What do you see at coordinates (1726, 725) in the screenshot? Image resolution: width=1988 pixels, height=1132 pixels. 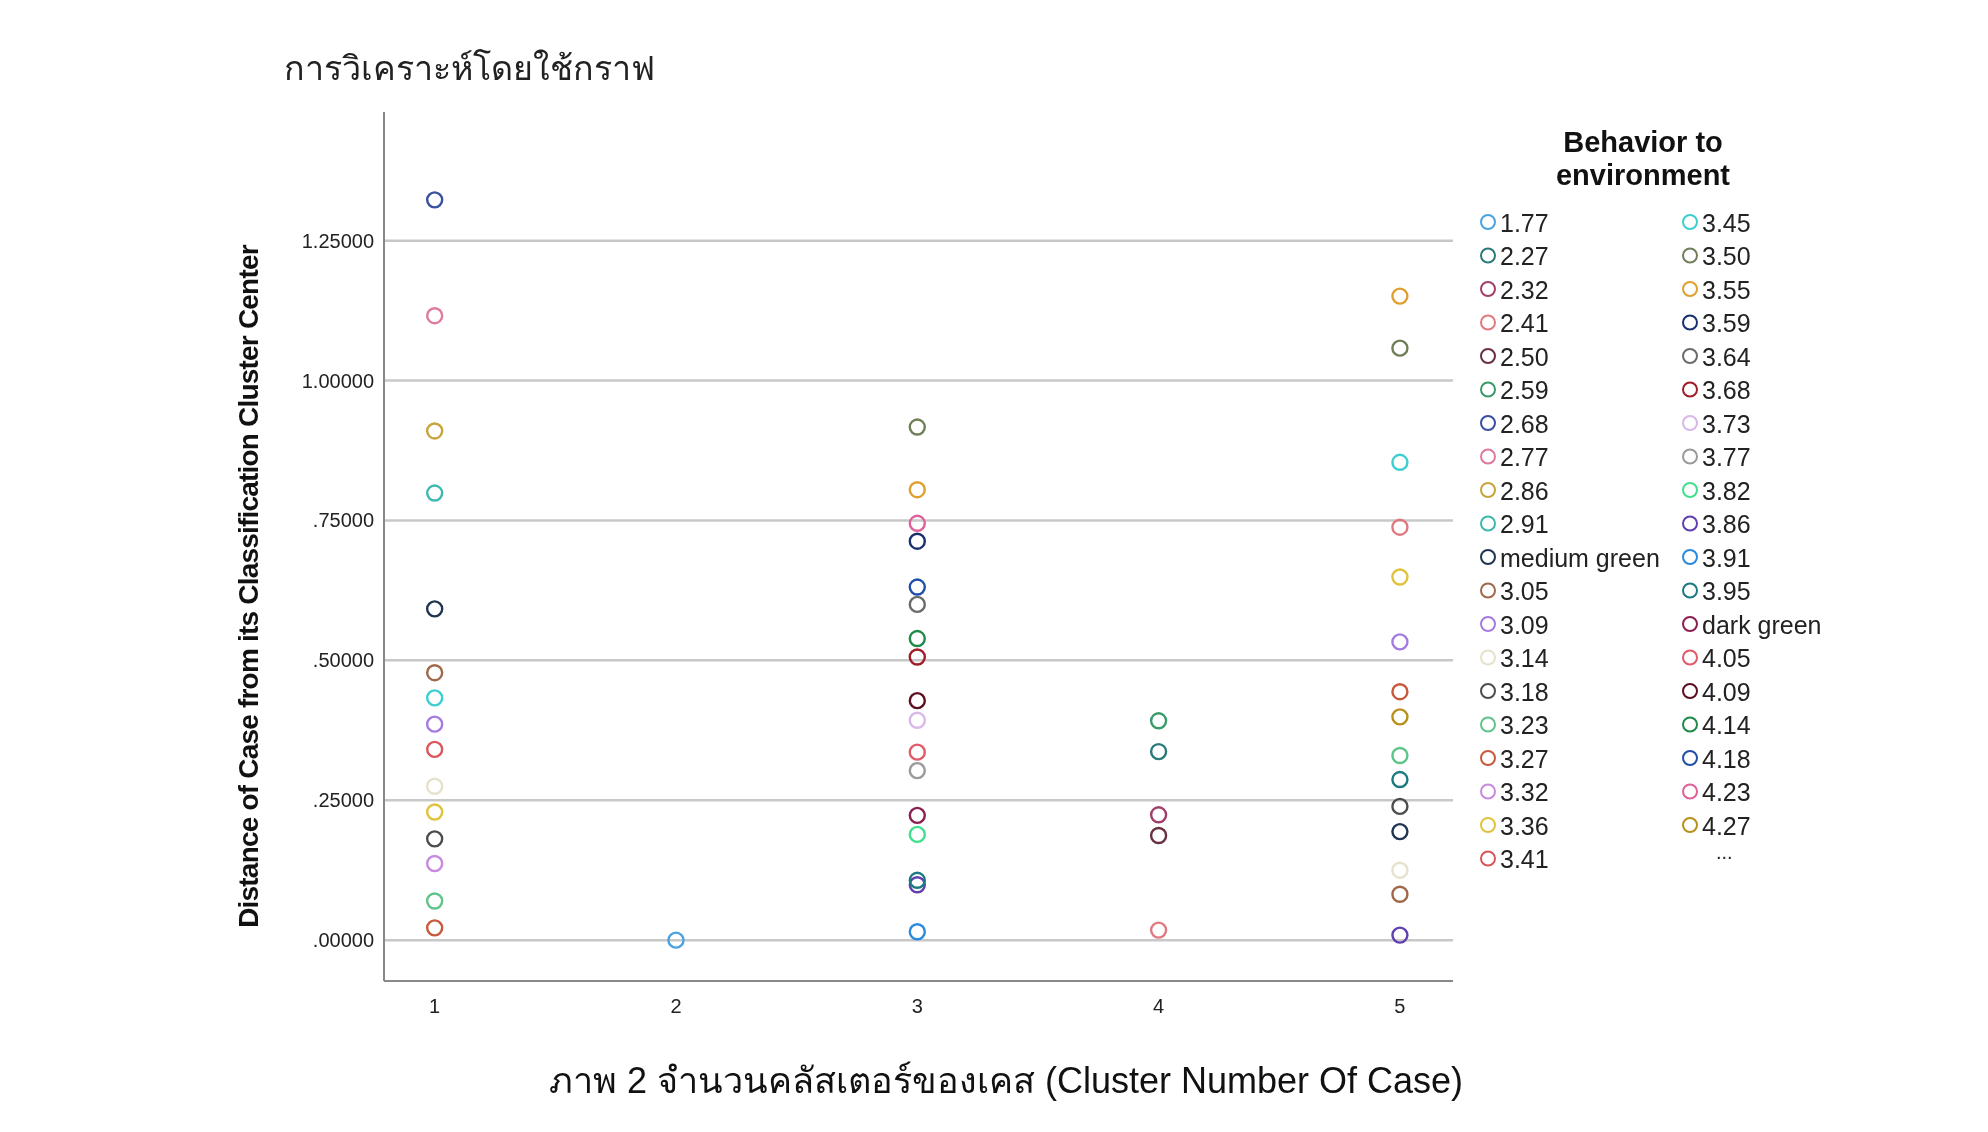 I see `legend-label: 4.14` at bounding box center [1726, 725].